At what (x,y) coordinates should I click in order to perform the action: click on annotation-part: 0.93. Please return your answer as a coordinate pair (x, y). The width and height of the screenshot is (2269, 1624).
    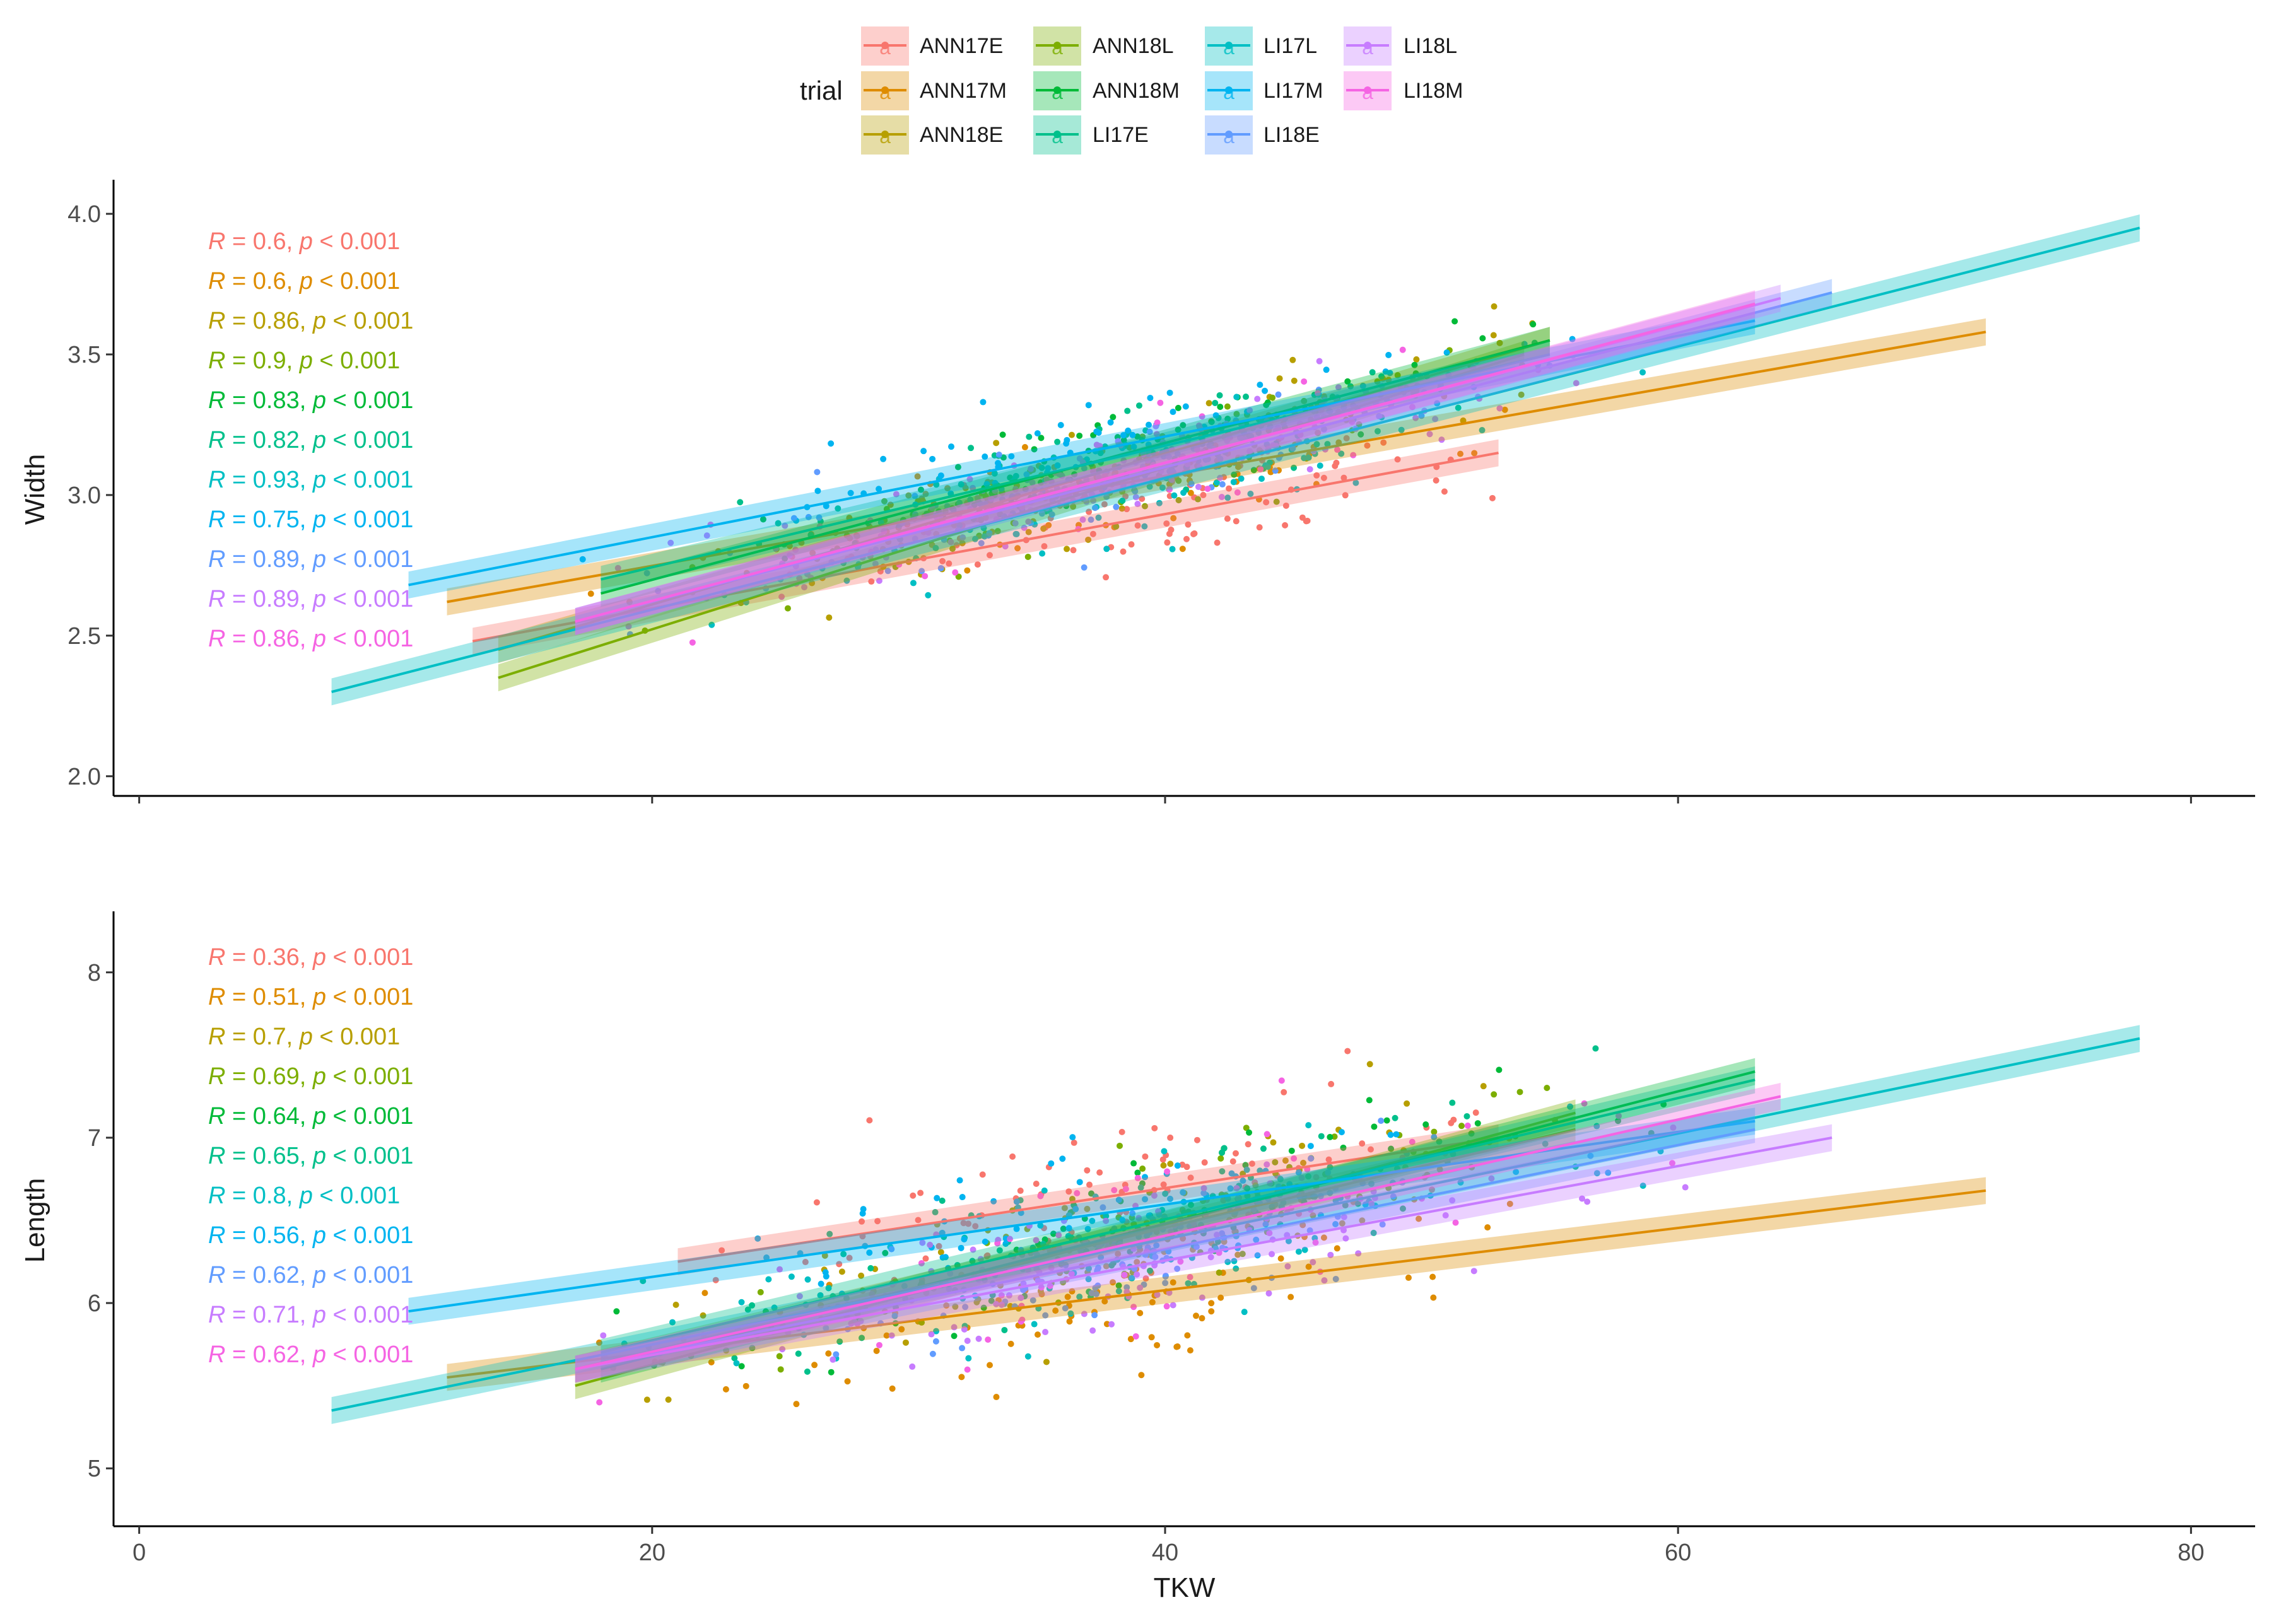
    Looking at the image, I should click on (276, 480).